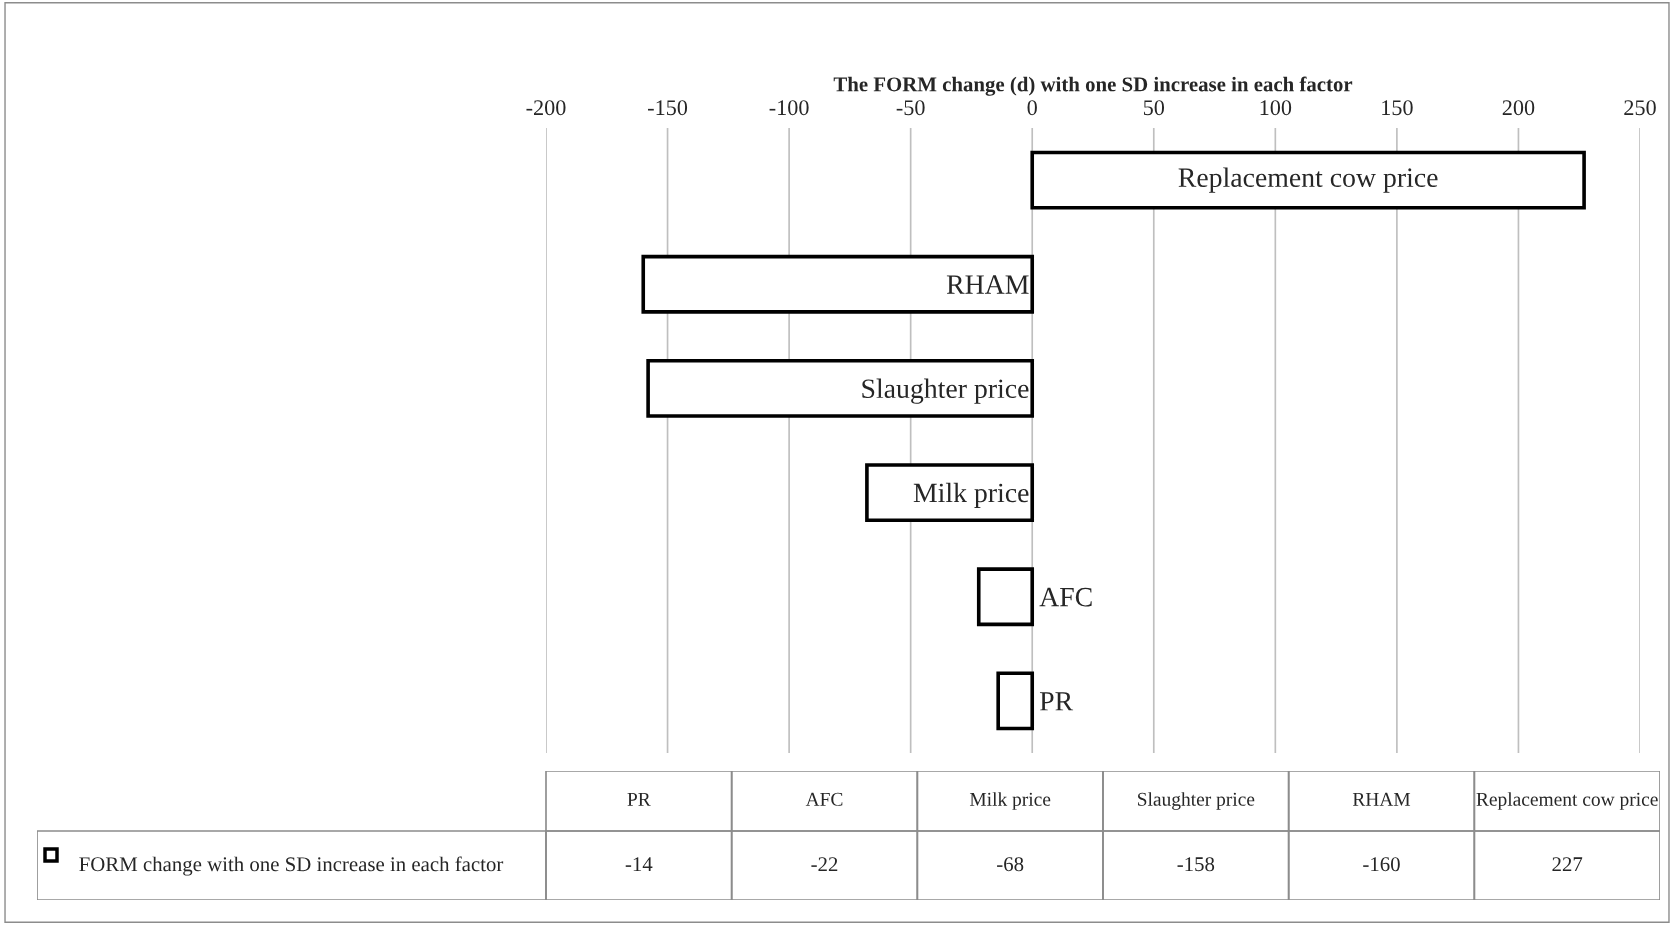 This screenshot has height=925, width=1674. What do you see at coordinates (1567, 864) in the screenshot?
I see `text: 227` at bounding box center [1567, 864].